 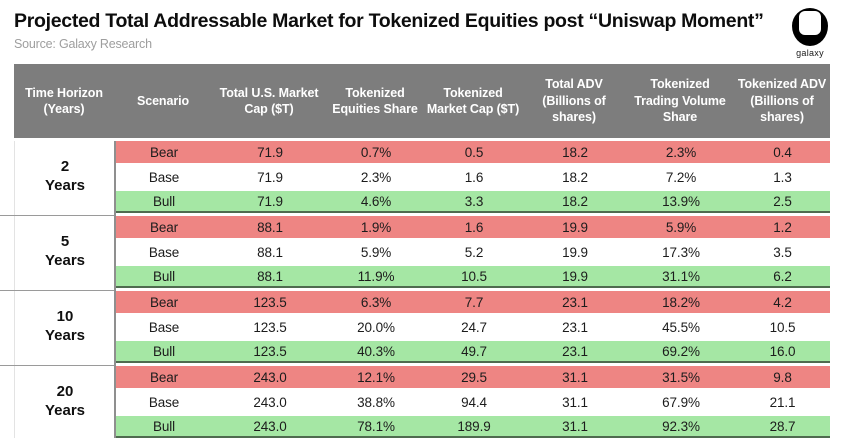 What do you see at coordinates (782, 402) in the screenshot?
I see `value-cell: 21.1` at bounding box center [782, 402].